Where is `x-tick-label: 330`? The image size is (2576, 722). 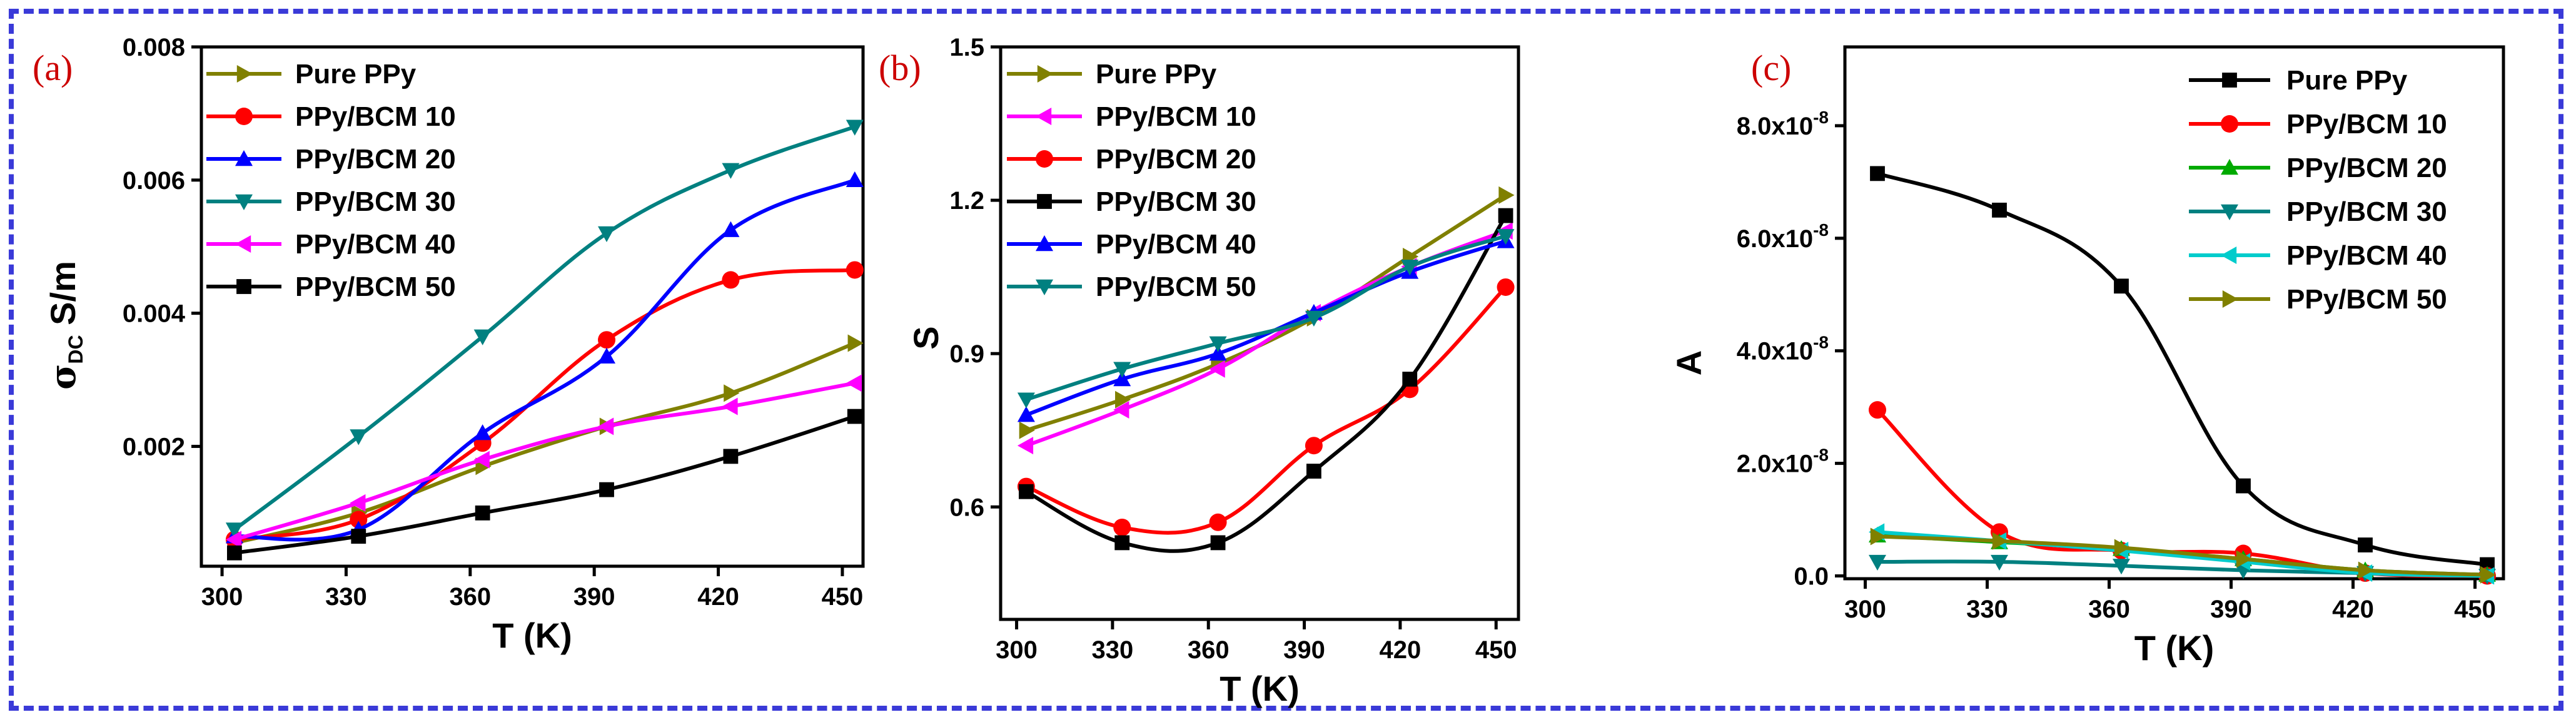
x-tick-label: 330 is located at coordinates (346, 597).